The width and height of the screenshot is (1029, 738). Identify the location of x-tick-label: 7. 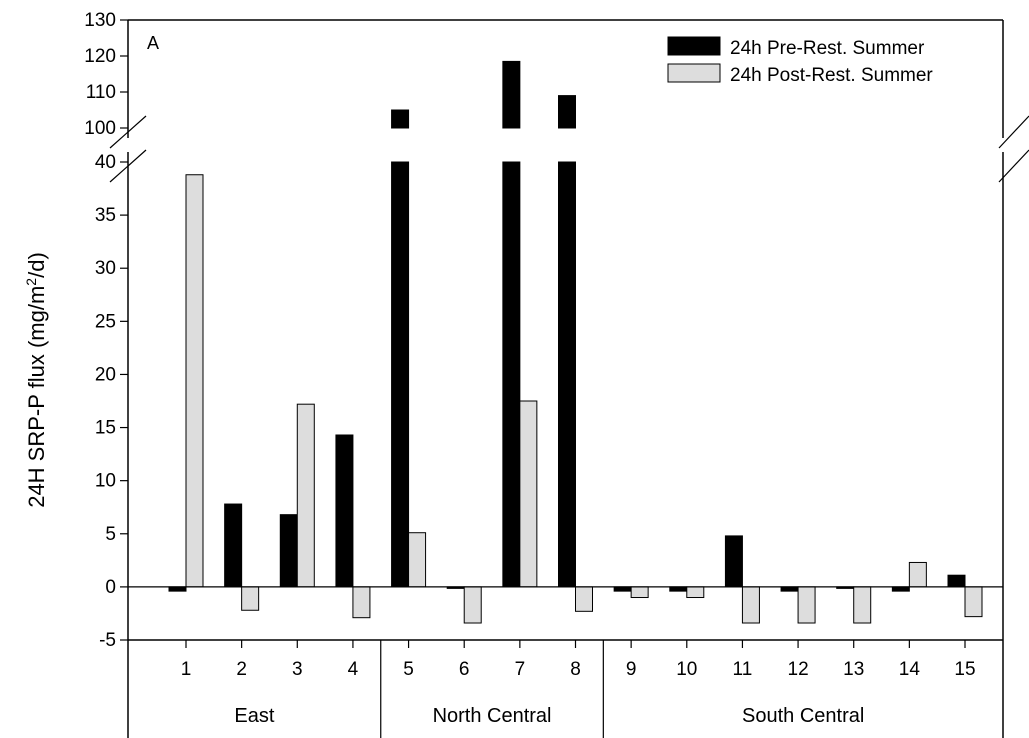
(520, 669).